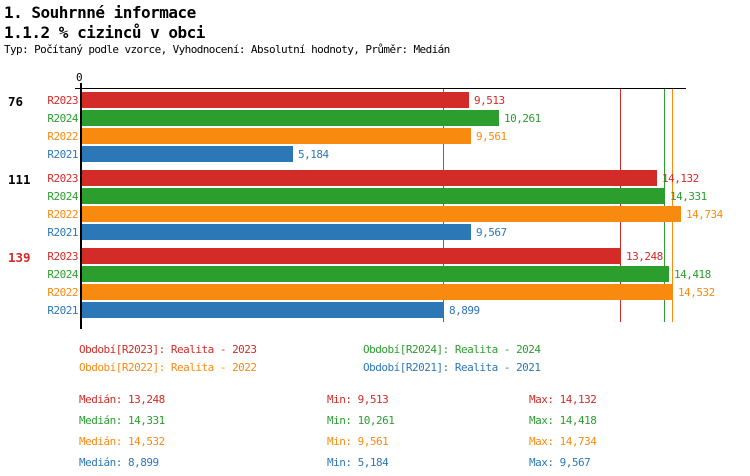 The height and width of the screenshot is (476, 750). Describe the element at coordinates (313, 154) in the screenshot. I see `bar-value-label-76-R2021: 5,184` at that location.